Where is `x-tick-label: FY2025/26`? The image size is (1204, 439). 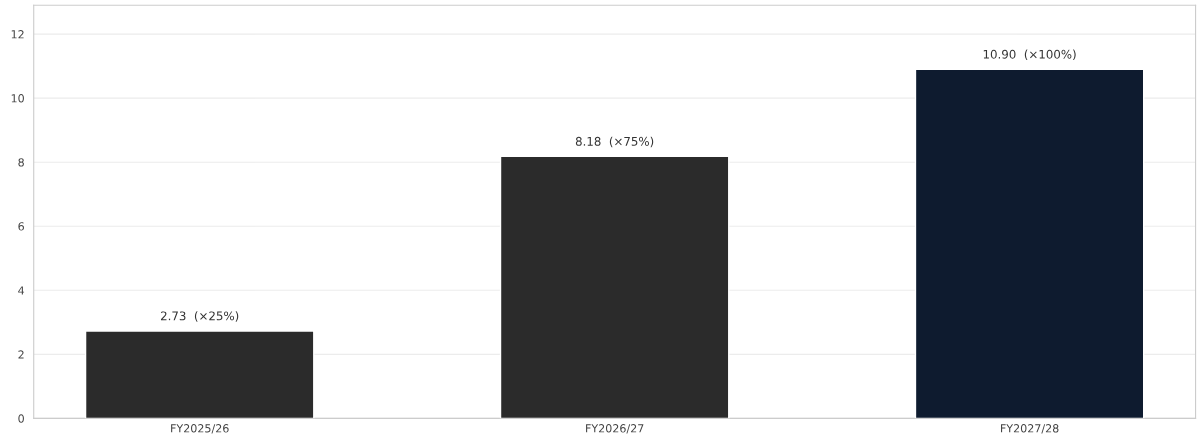 x-tick-label: FY2025/26 is located at coordinates (200, 429).